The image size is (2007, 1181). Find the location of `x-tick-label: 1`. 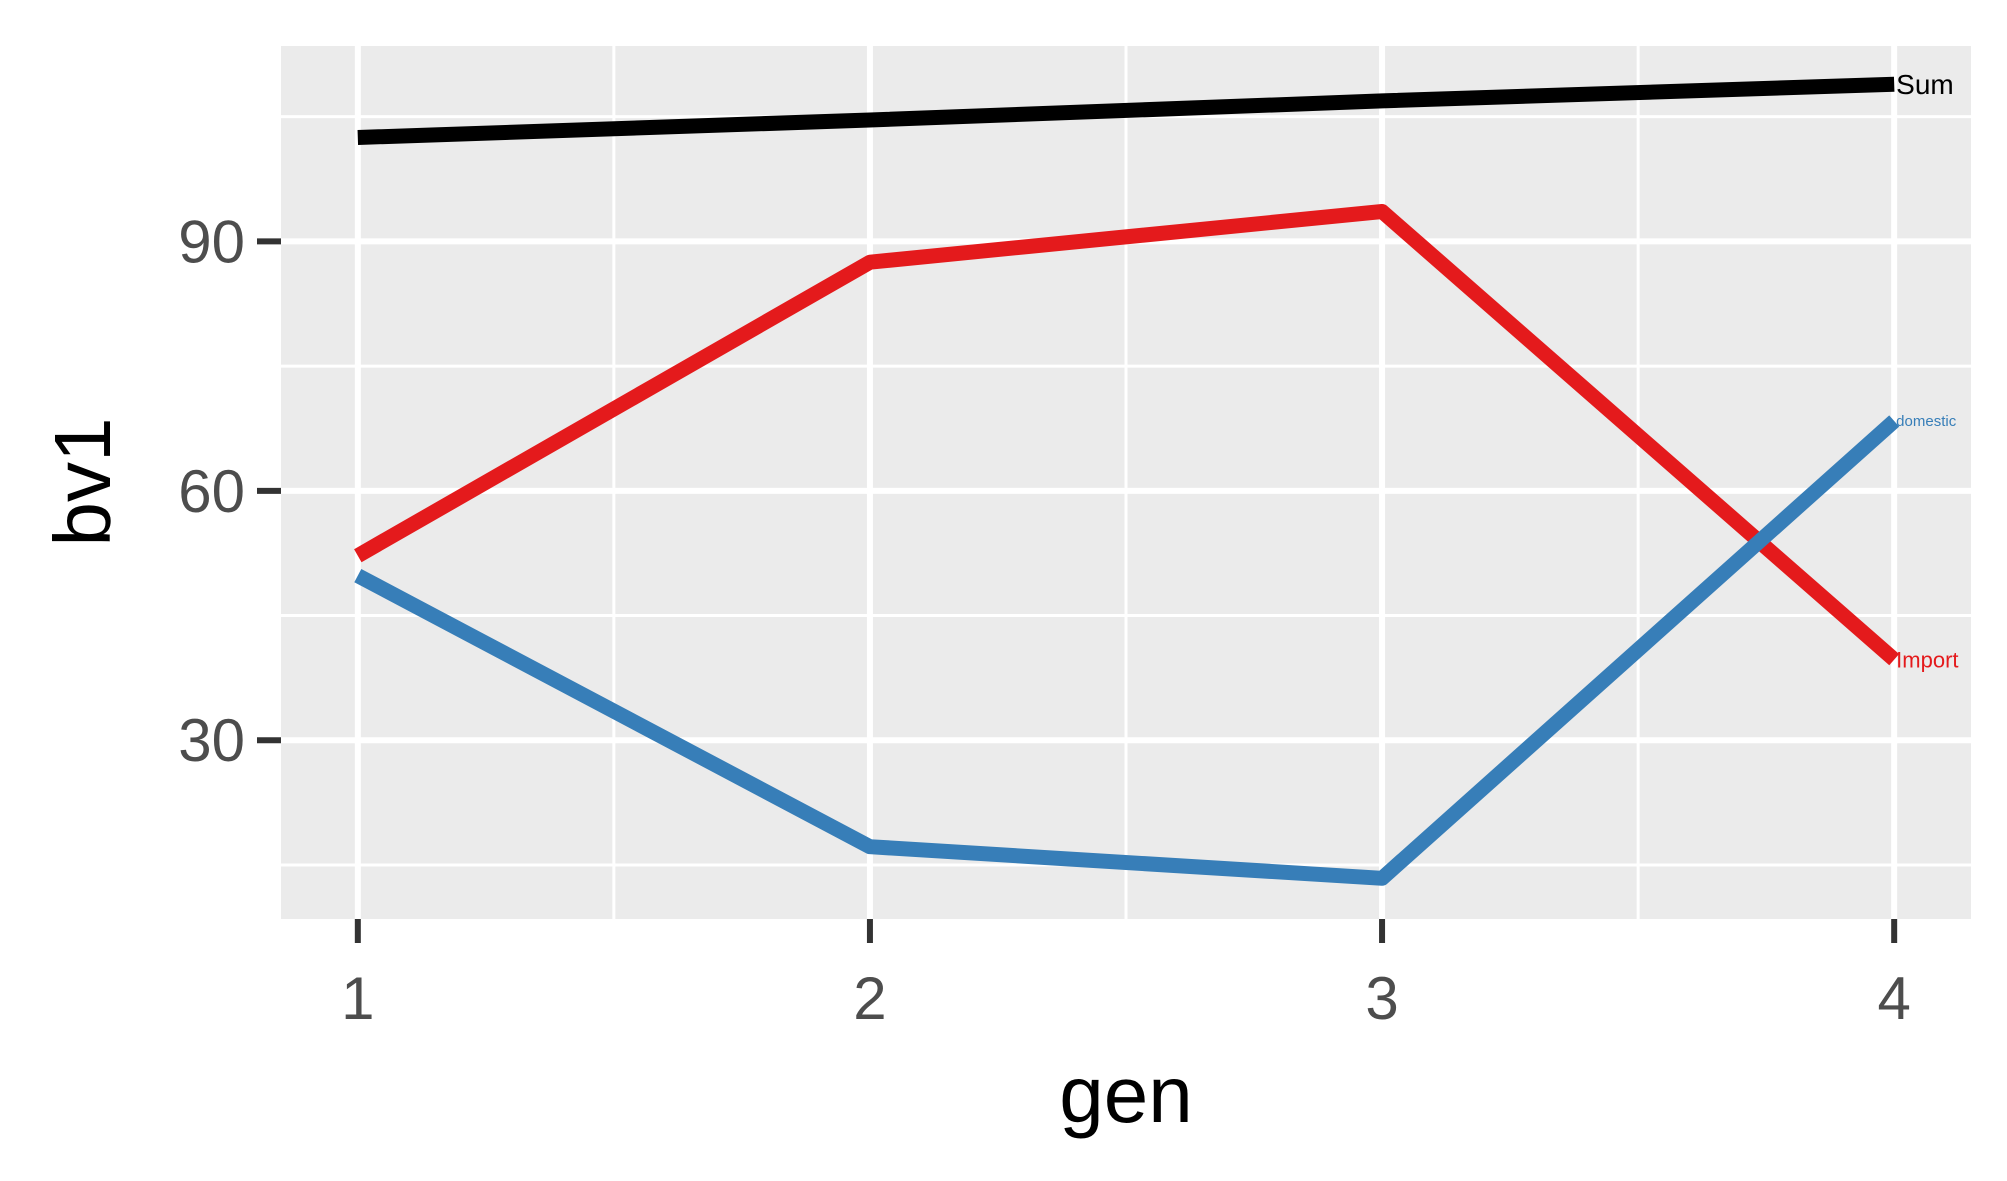

x-tick-label: 1 is located at coordinates (357, 998).